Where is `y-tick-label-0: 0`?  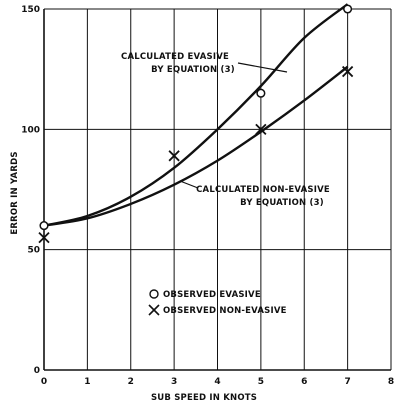
y-tick-label-0: 0 is located at coordinates (37, 371).